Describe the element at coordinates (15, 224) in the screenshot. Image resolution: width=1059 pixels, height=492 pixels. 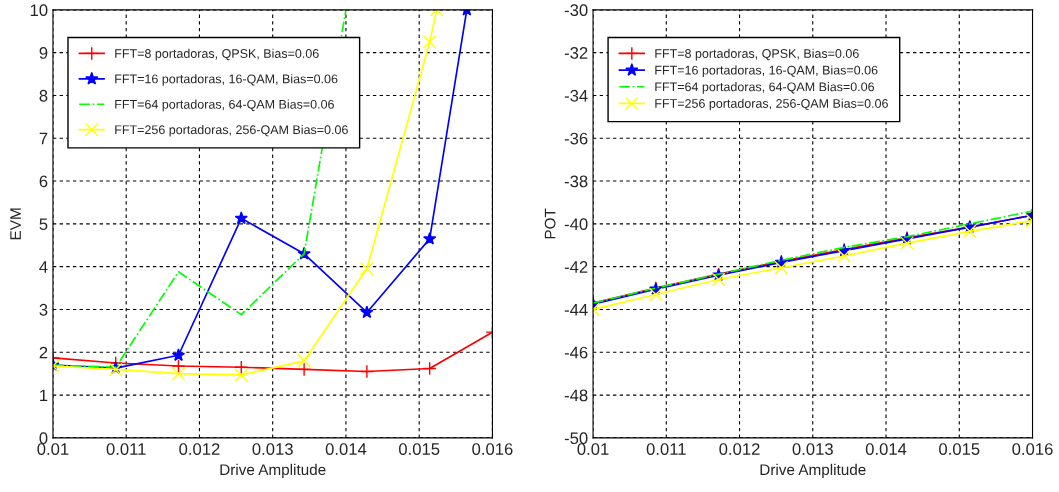
I see `y-axis-title: EVM` at that location.